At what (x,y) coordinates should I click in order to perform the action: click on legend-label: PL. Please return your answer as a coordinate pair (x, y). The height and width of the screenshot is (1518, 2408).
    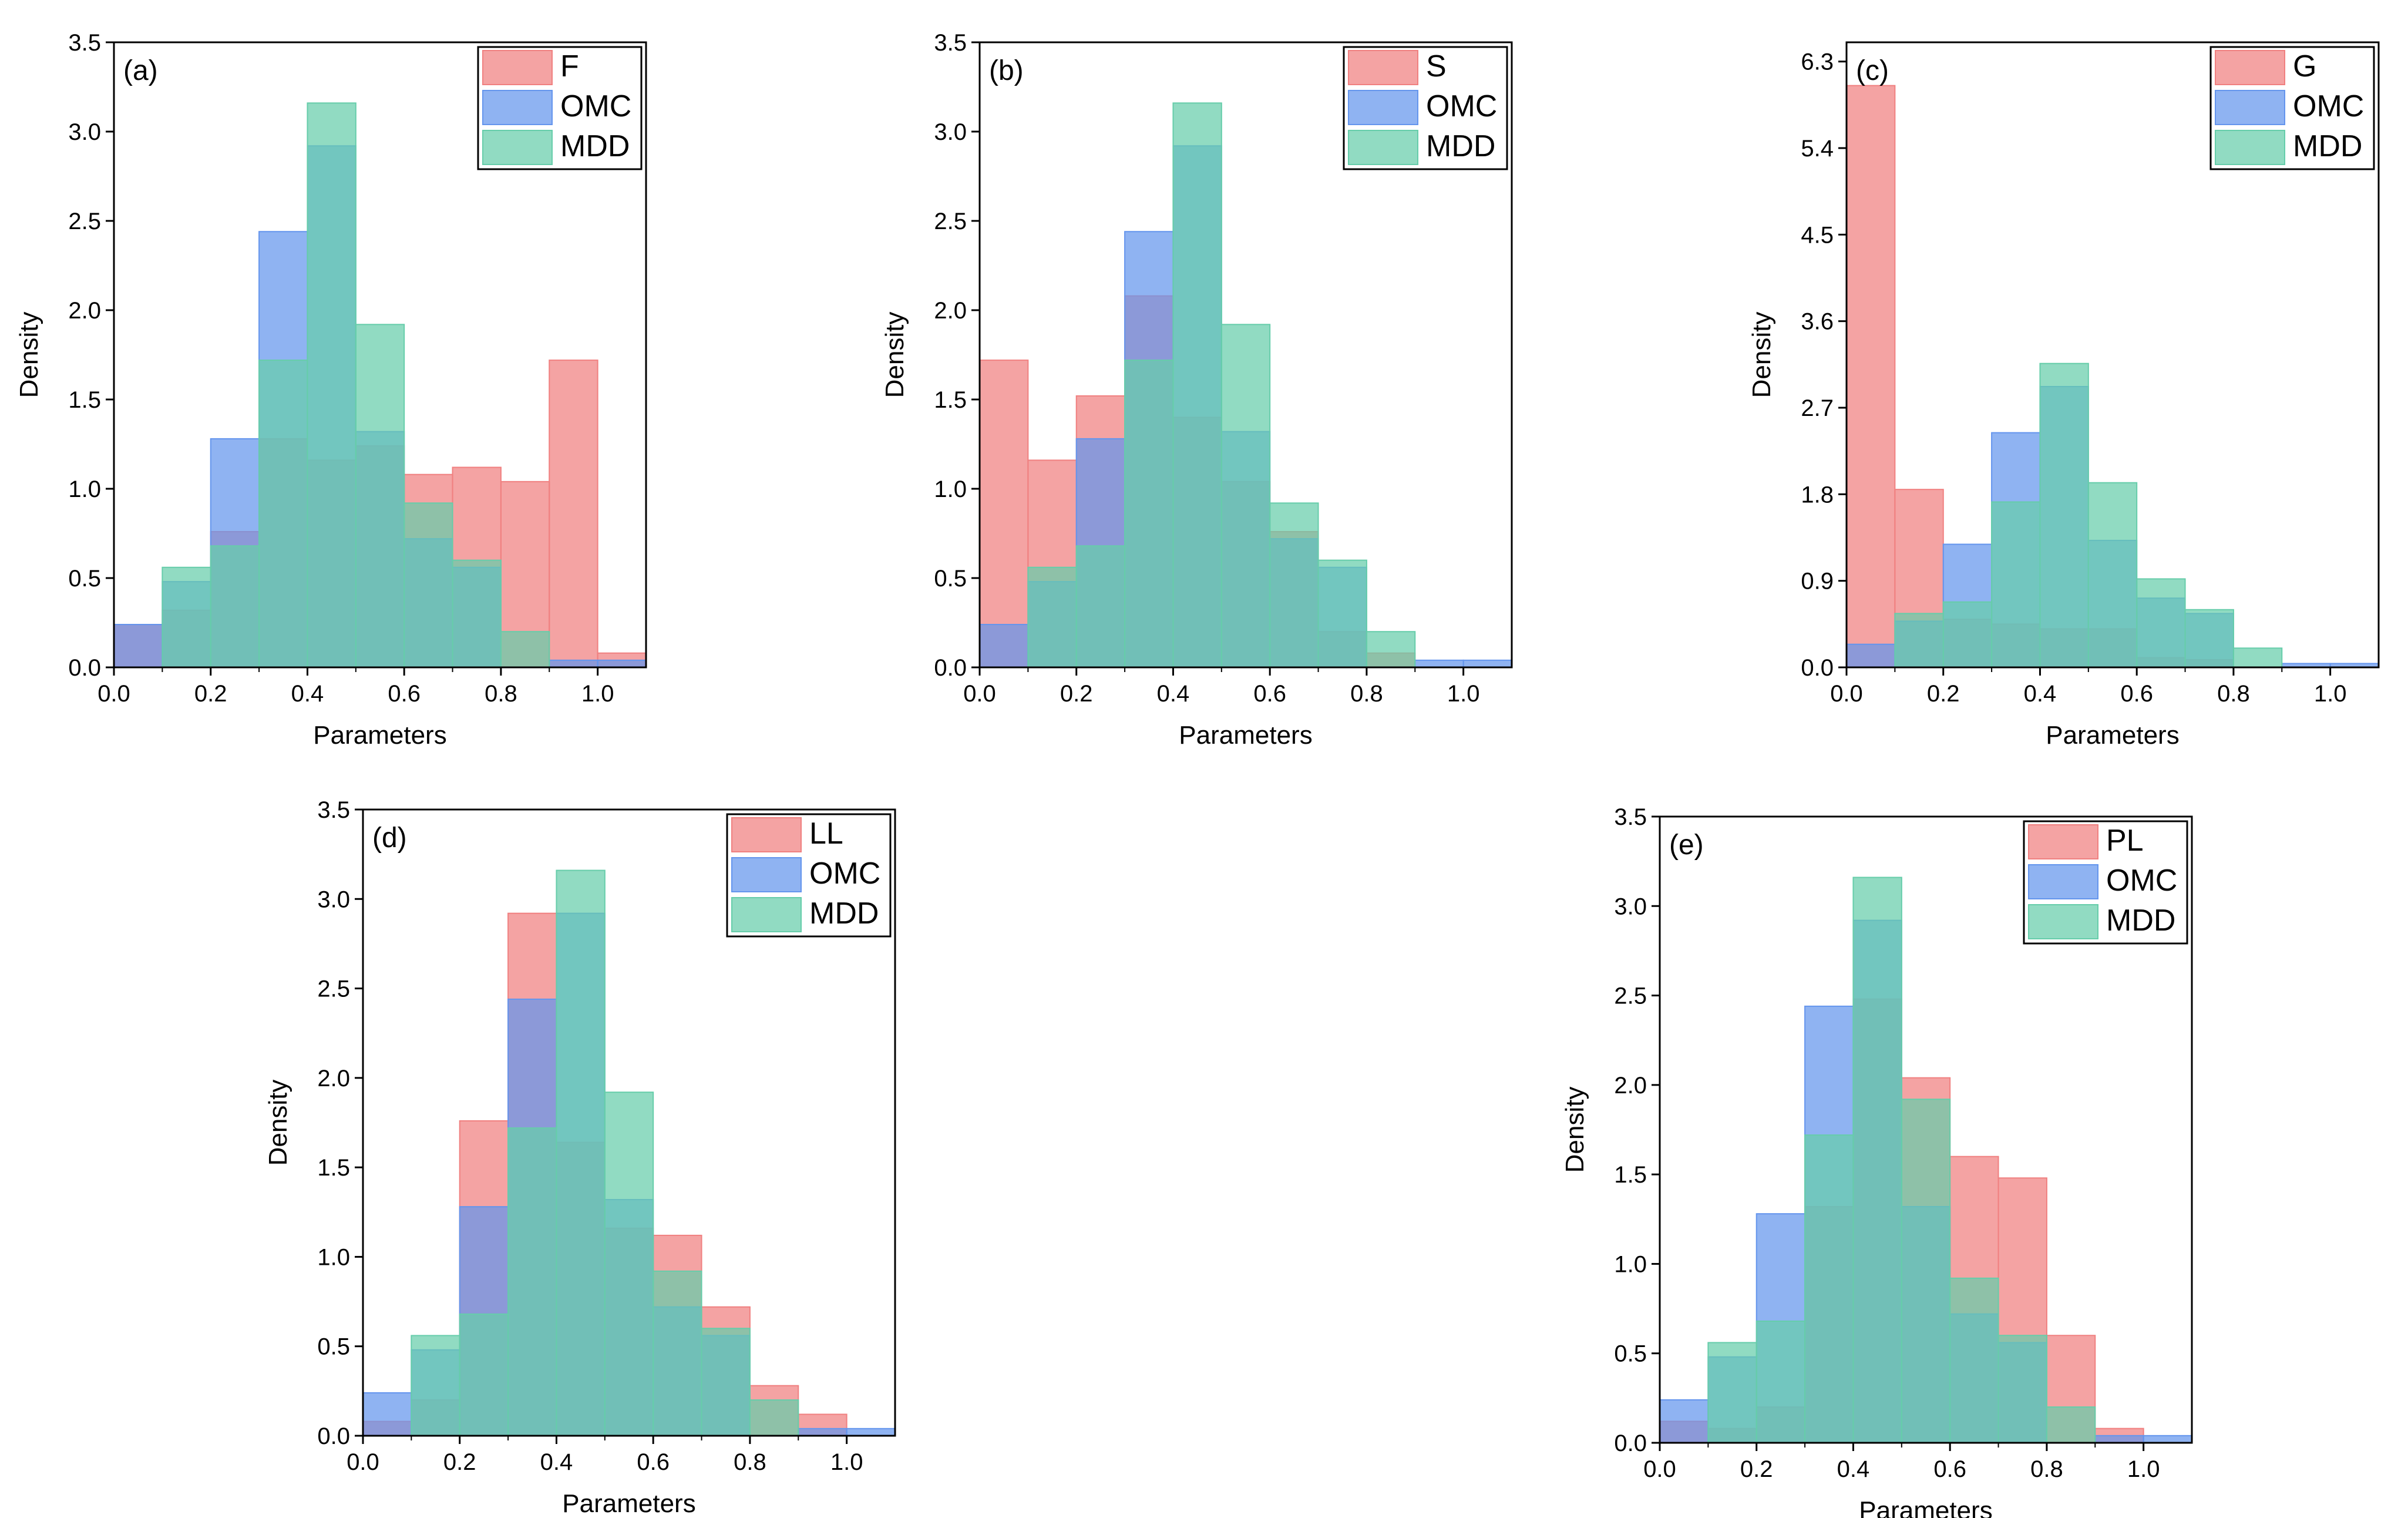
    Looking at the image, I should click on (2125, 841).